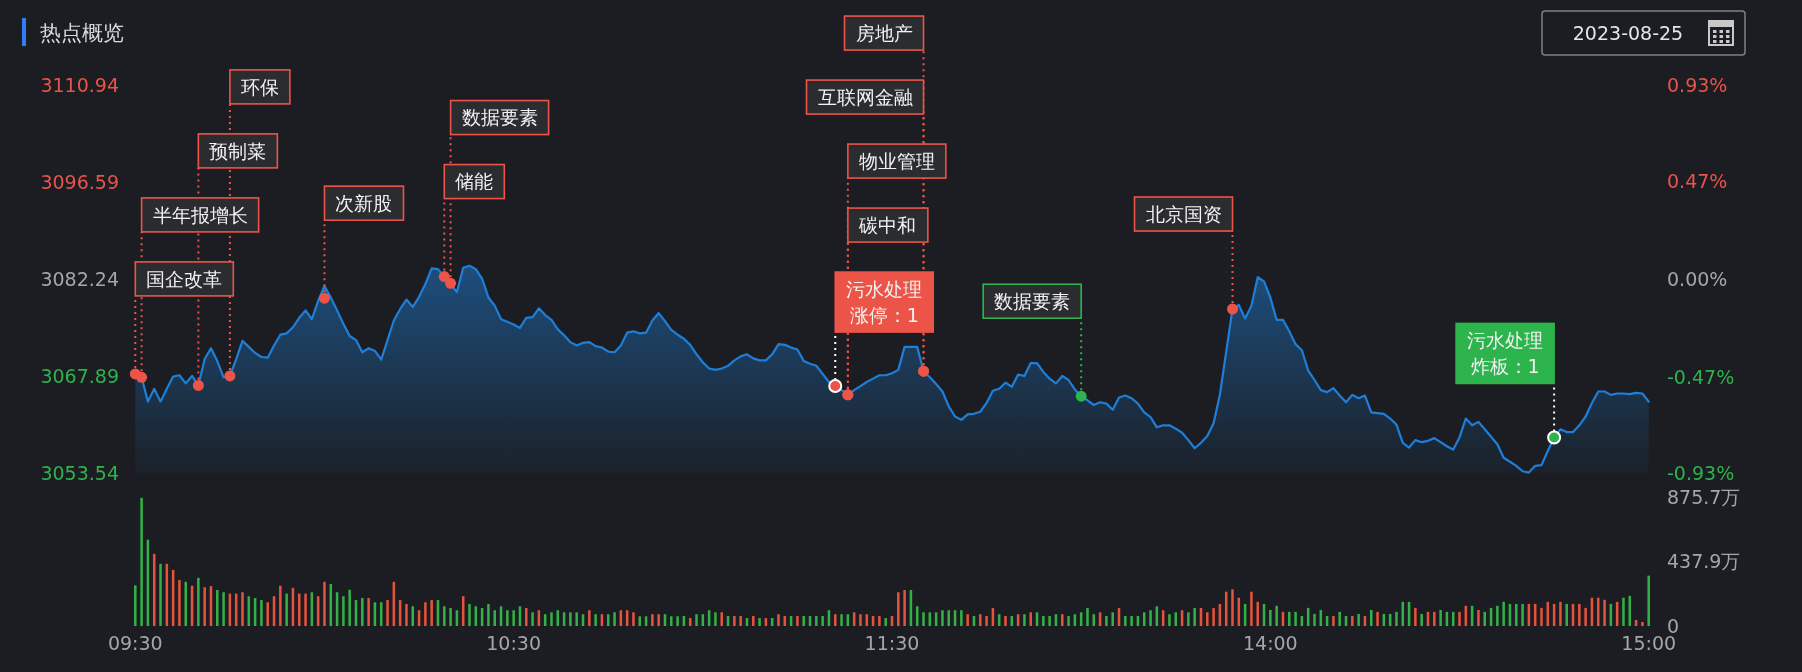 This screenshot has width=1802, height=672. Describe the element at coordinates (1628, 33) in the screenshot. I see `chart-subtitle: 2023-08-25` at that location.